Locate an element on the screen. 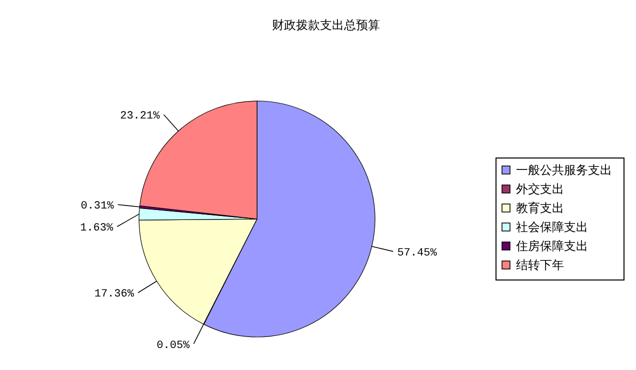  data-label: 0.05% is located at coordinates (173, 346).